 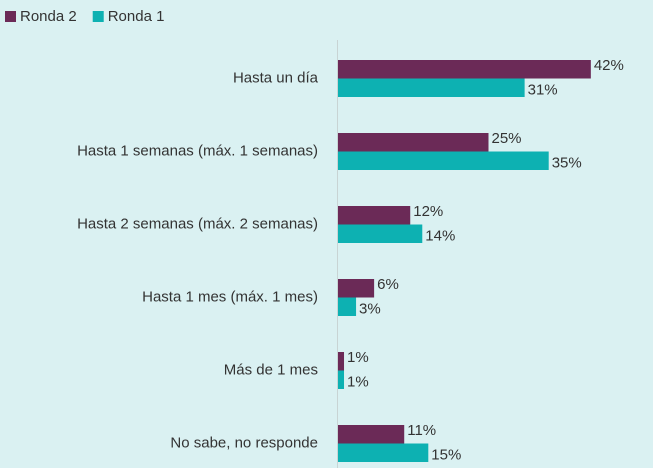 I want to click on category-label: Hasta 1 semanas (máx. 1 semanas), so click(x=197, y=150).